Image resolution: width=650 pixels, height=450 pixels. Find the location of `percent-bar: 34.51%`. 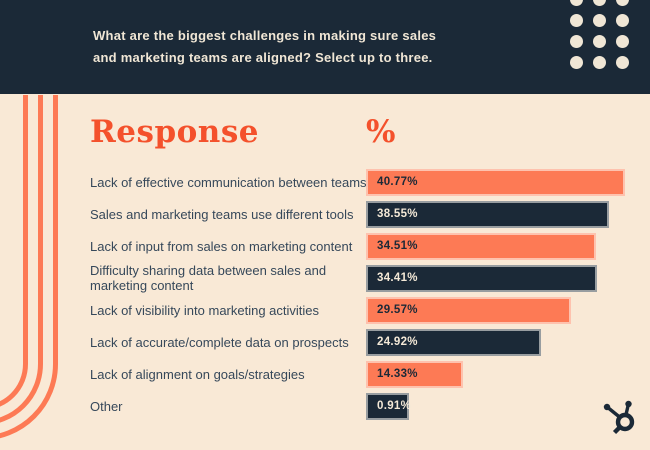

percent-bar: 34.51% is located at coordinates (481, 246).